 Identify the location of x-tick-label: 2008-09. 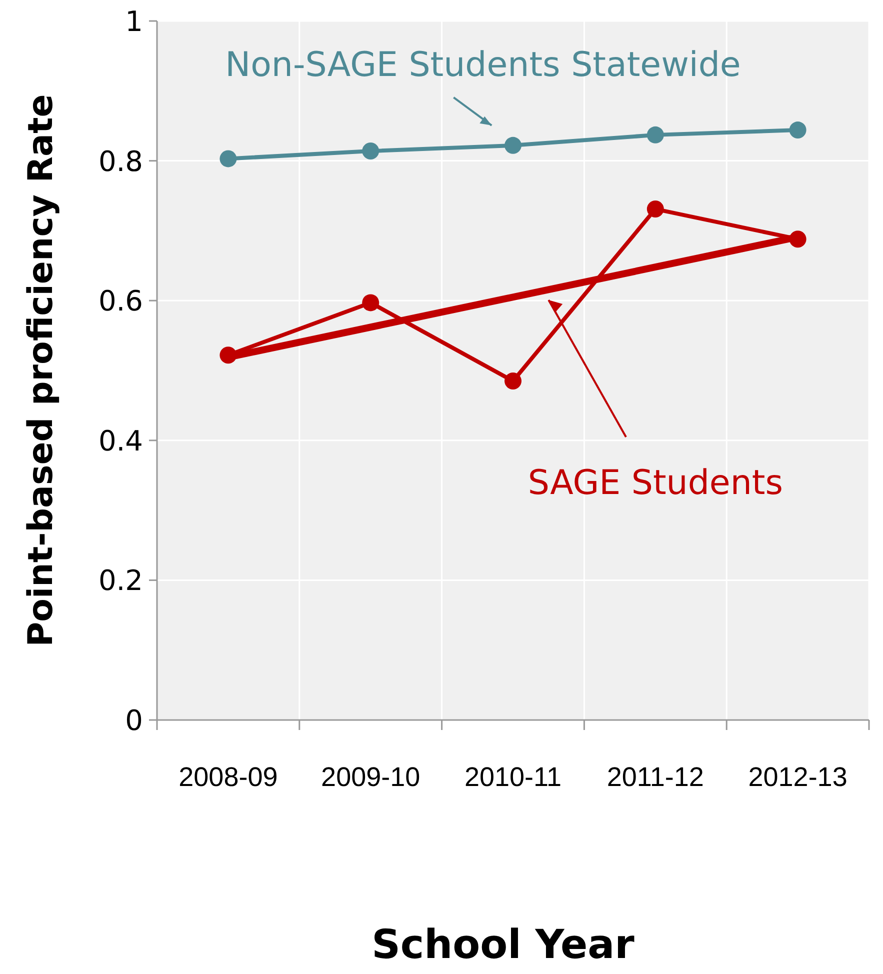
(228, 777).